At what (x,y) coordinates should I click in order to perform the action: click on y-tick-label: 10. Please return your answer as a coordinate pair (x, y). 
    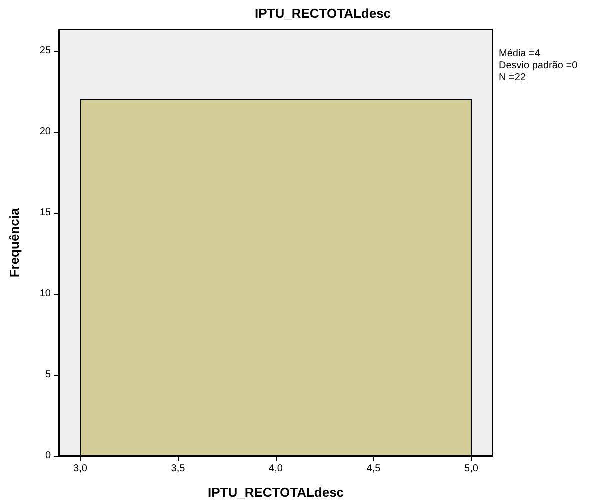
    Looking at the image, I should click on (46, 294).